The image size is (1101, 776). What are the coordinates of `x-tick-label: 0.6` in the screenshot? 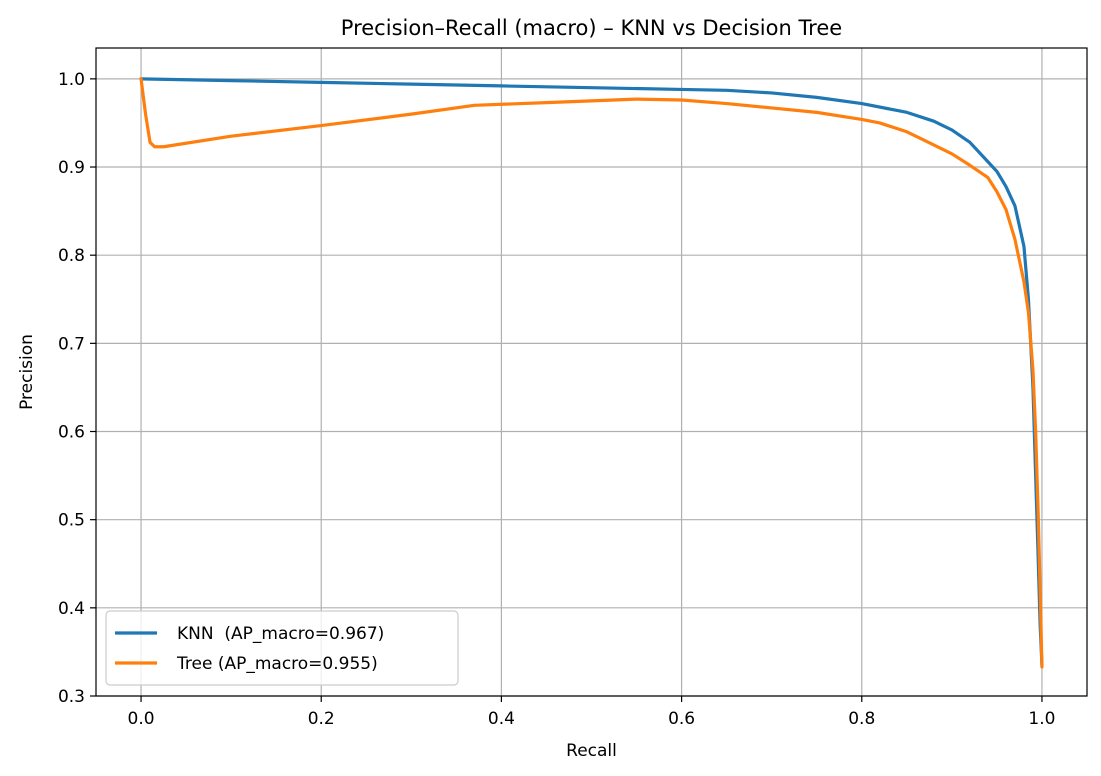 It's located at (681, 719).